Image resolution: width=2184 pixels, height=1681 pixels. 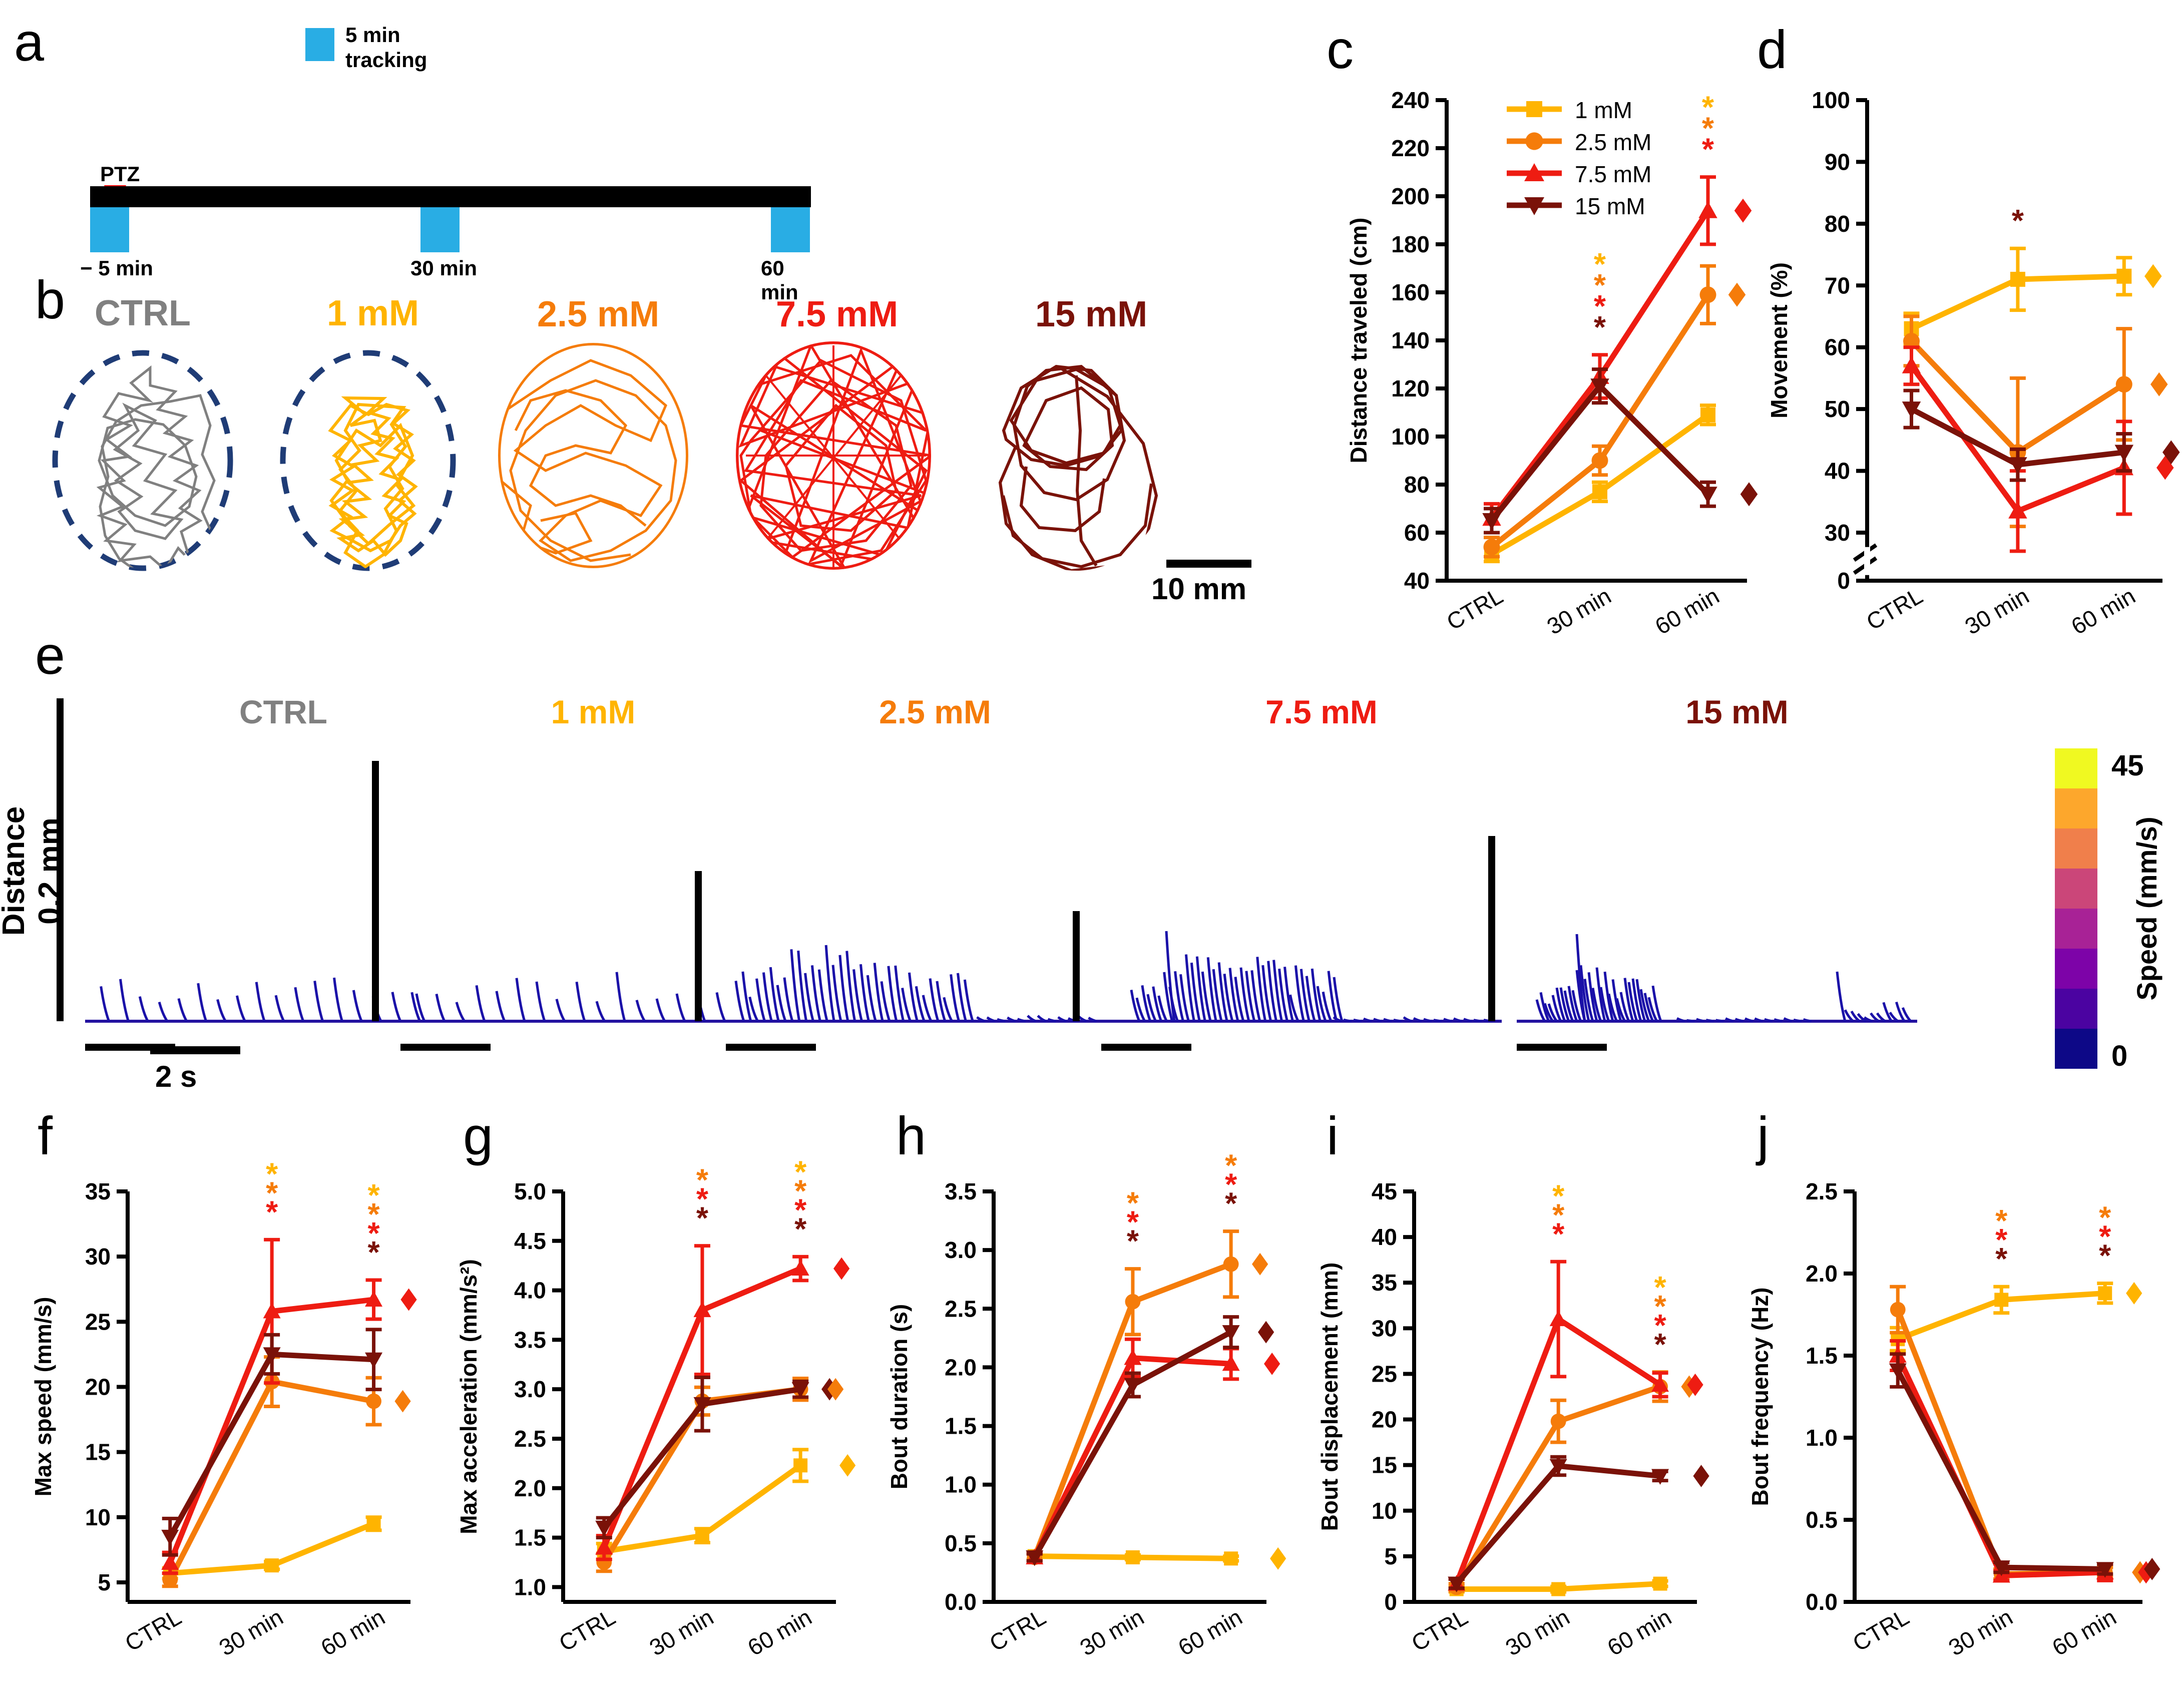 What do you see at coordinates (1603, 110) in the screenshot?
I see `legend-label: 1 mM` at bounding box center [1603, 110].